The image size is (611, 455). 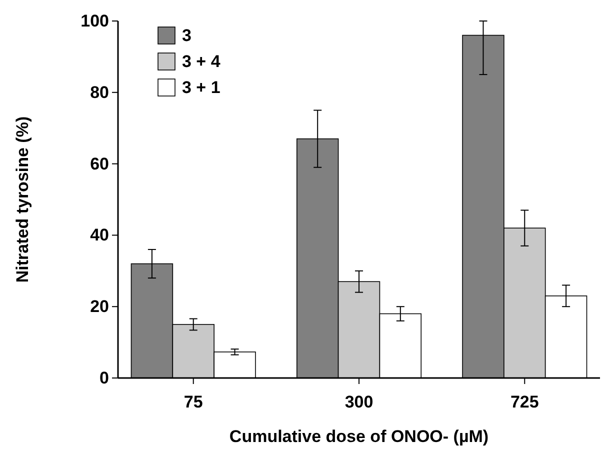 I want to click on y-axis-title: Nitrated tyrosine (%), so click(x=22, y=199).